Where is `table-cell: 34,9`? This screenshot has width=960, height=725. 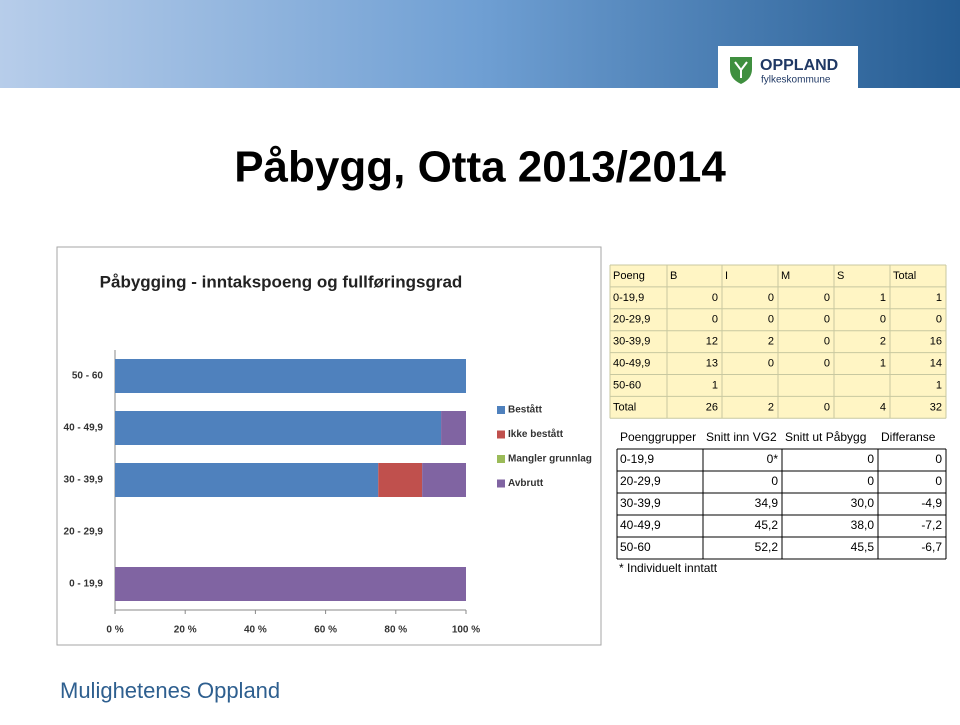
table-cell: 34,9 is located at coordinates (767, 503).